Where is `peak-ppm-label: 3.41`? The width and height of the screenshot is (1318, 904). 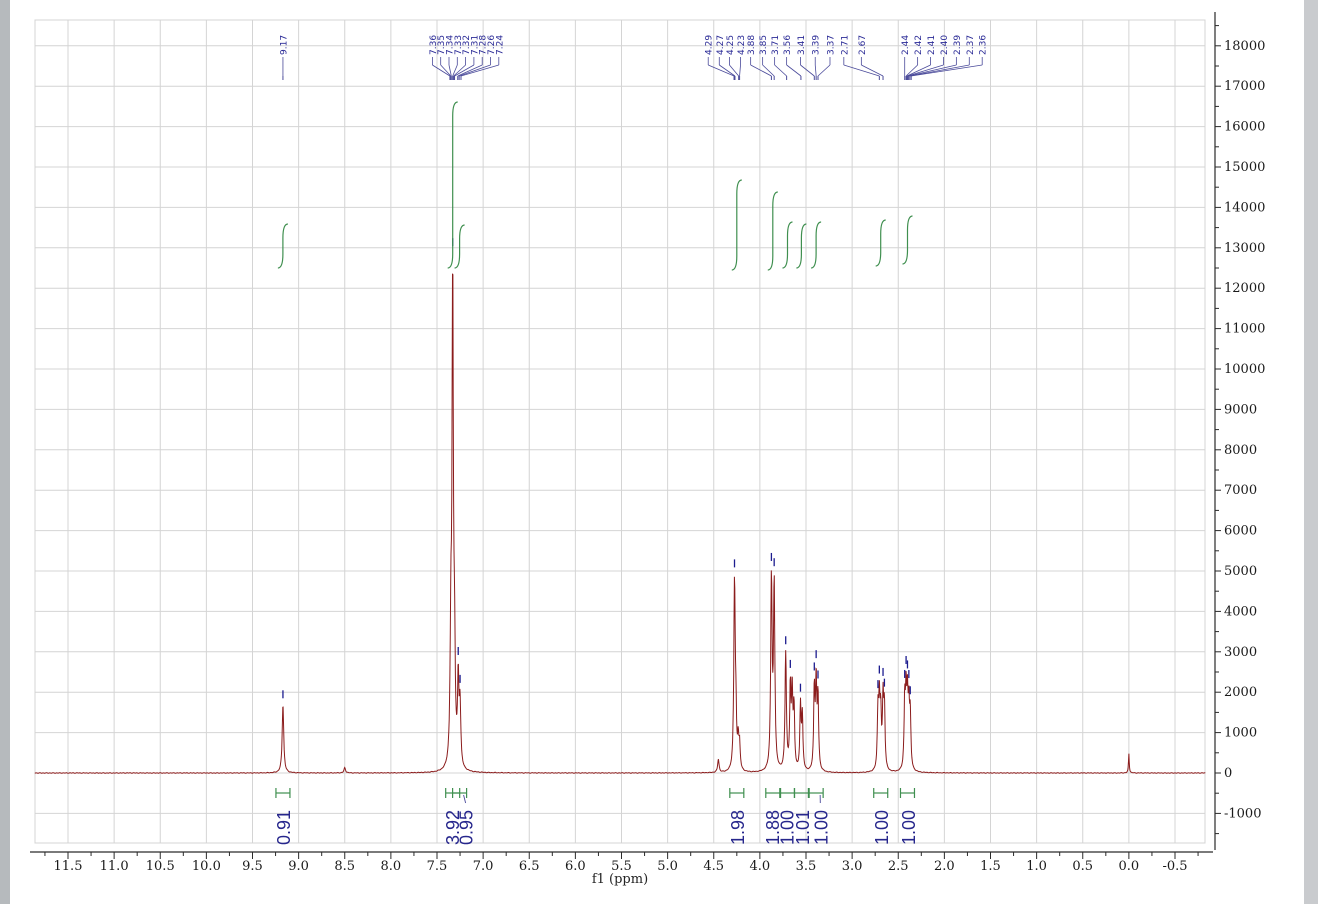
peak-ppm-label: 3.41 is located at coordinates (802, 45).